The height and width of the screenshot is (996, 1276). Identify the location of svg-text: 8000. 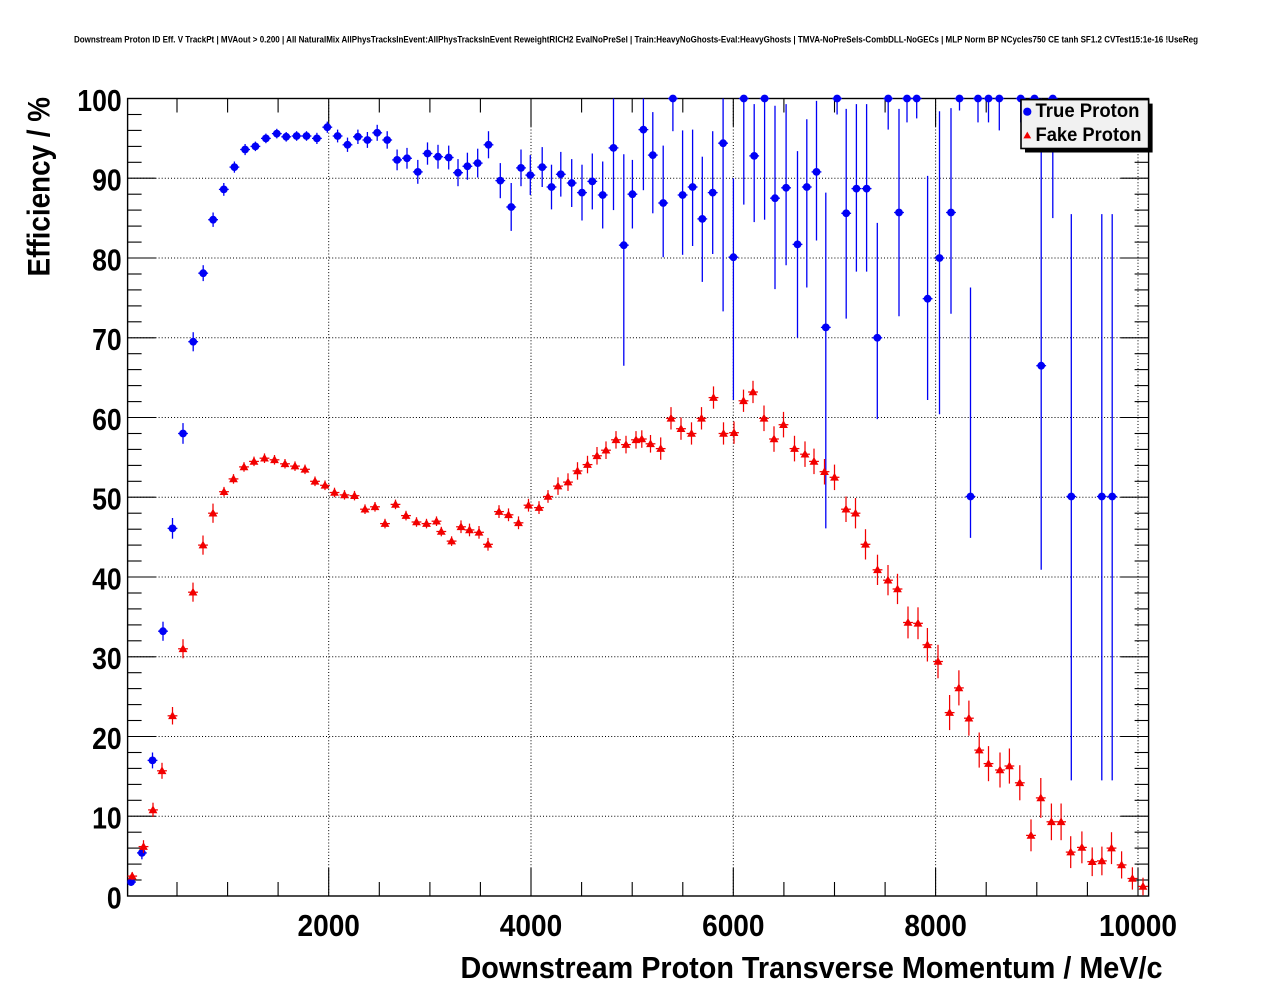
(935, 925).